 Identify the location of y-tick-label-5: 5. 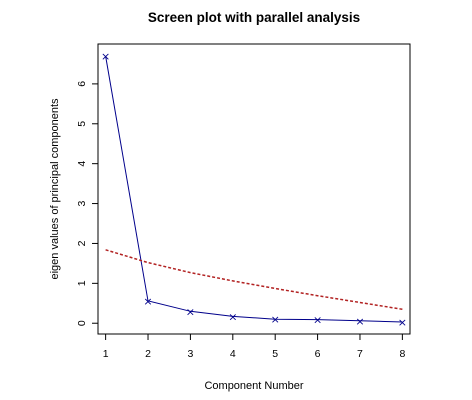
(82, 124).